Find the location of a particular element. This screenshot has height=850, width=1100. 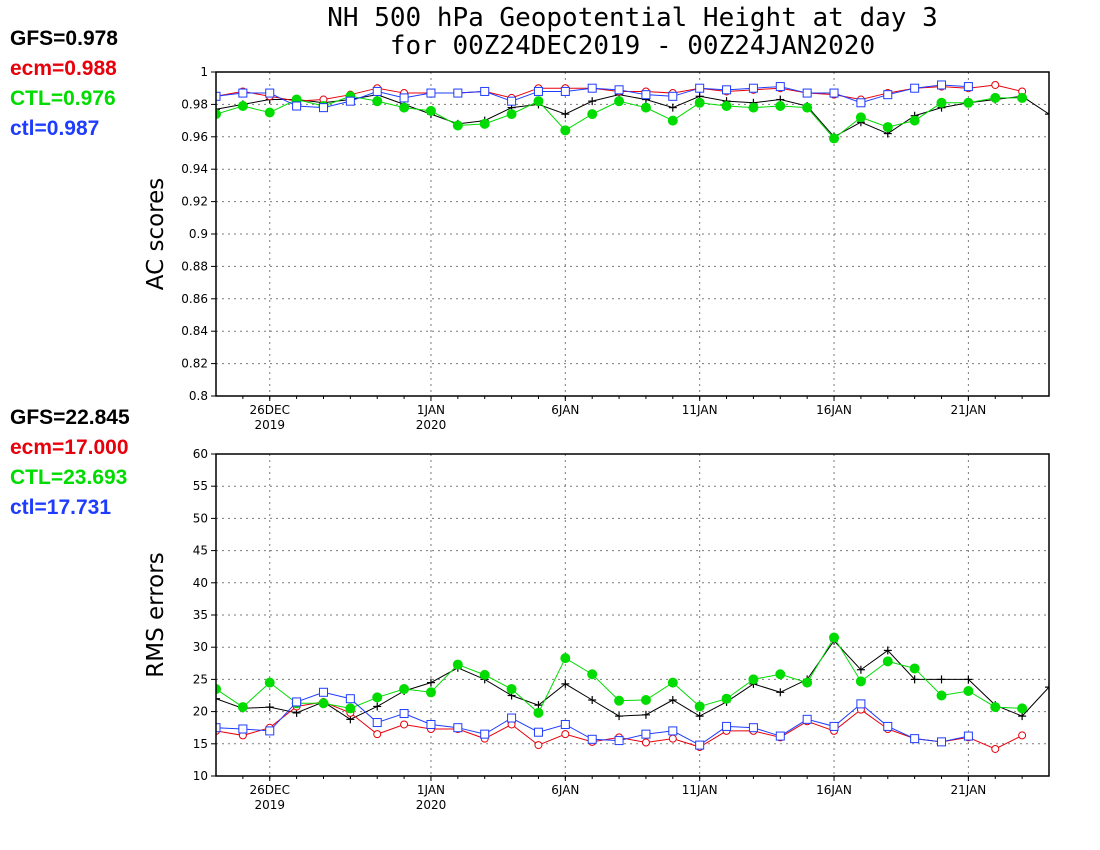

rms-stat-ctl-upper: CTL=23.693 is located at coordinates (69, 477).